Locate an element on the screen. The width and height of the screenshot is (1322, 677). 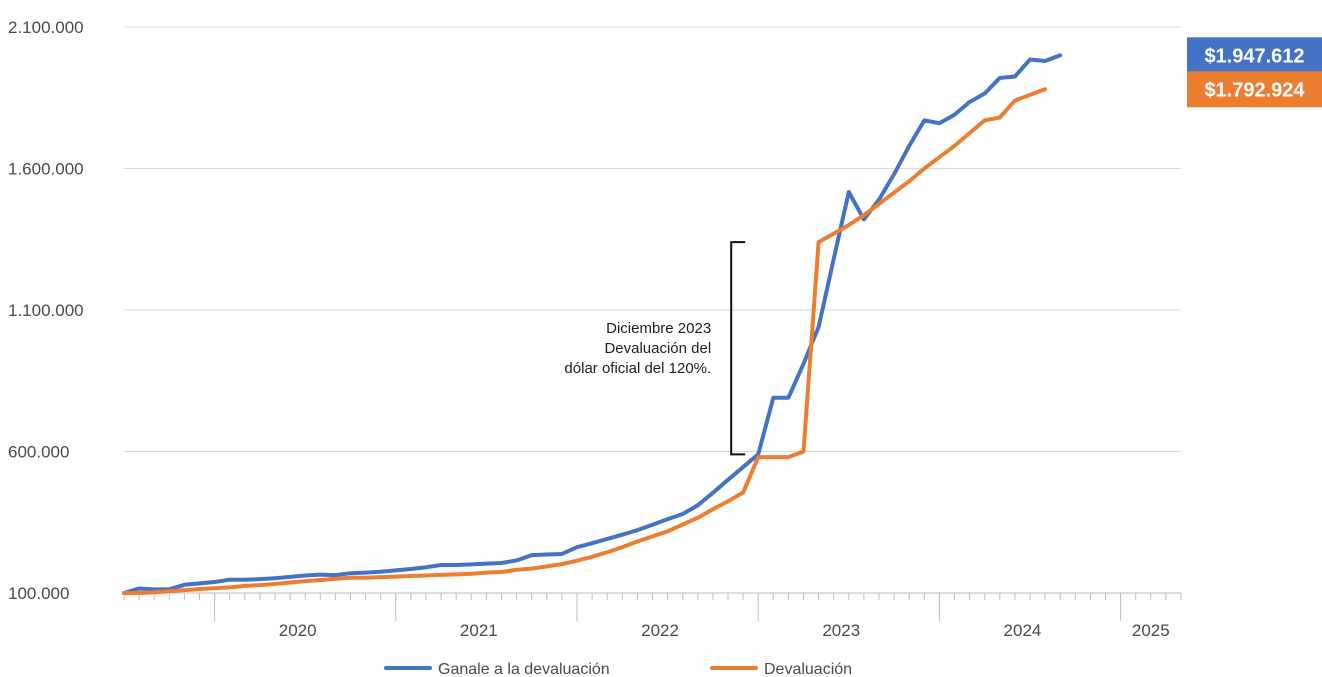
y-tick-label: 1.100.000 is located at coordinates (46, 310).